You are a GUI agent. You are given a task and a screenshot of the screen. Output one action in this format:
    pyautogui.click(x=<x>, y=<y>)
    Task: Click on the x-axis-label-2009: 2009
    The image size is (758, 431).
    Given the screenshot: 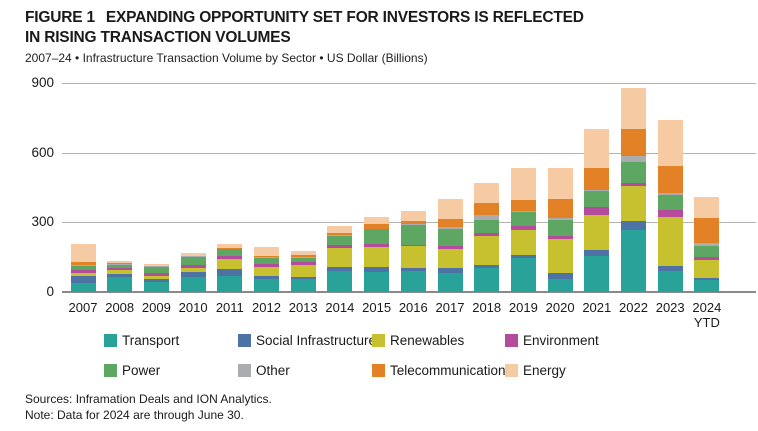 What is the action you would take?
    pyautogui.click(x=156, y=307)
    